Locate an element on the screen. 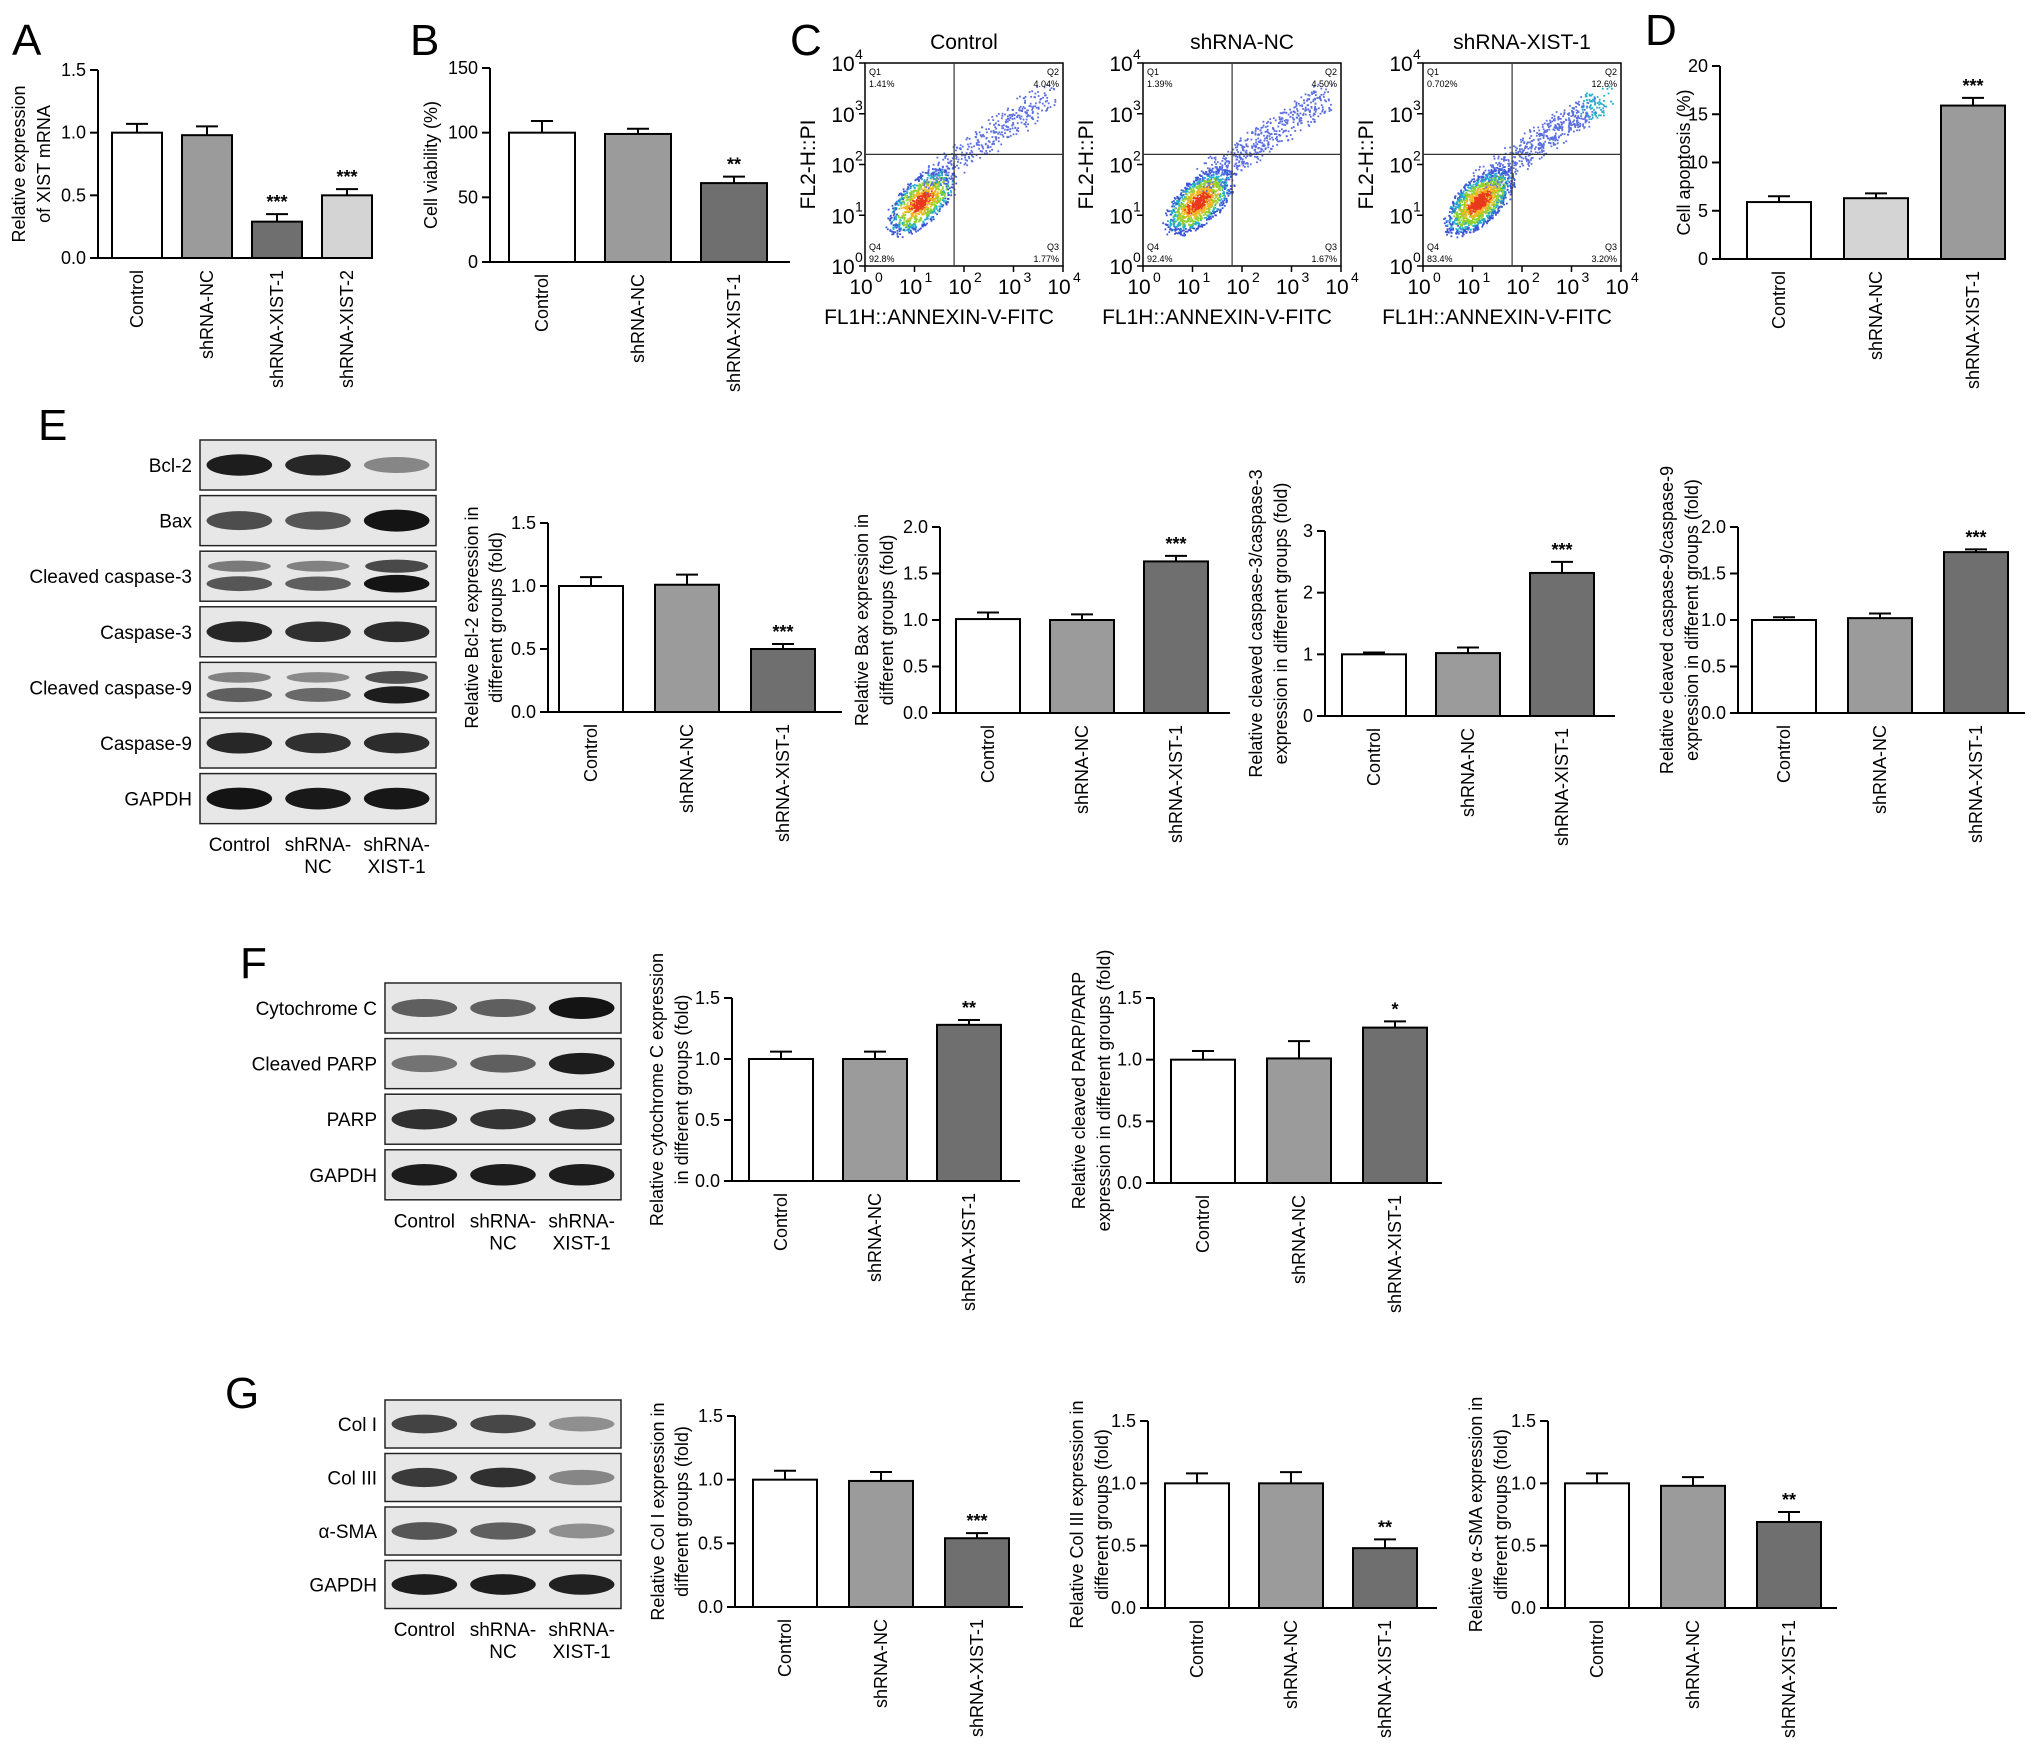 This screenshot has width=2032, height=1764. significance-marker: *** is located at coordinates (276, 202).